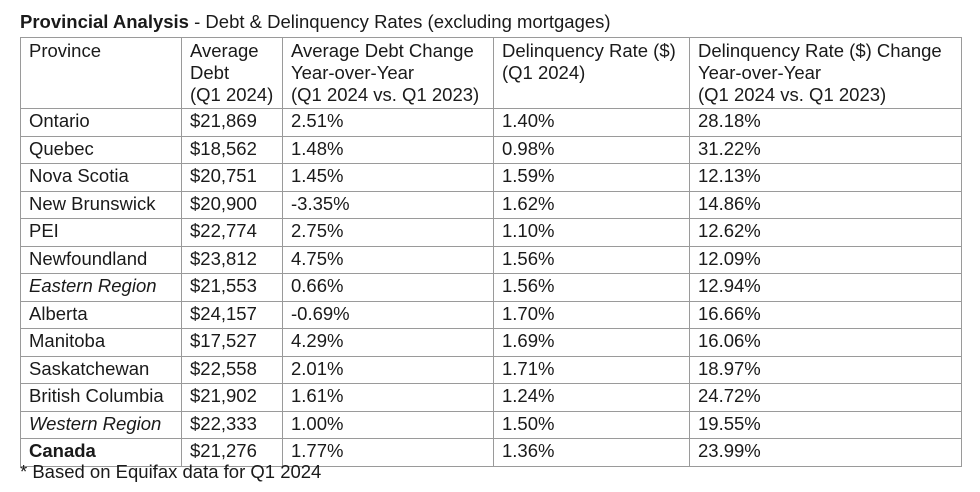 The image size is (980, 492). Describe the element at coordinates (232, 232) in the screenshot. I see `cell-average-debt: $22,774` at that location.